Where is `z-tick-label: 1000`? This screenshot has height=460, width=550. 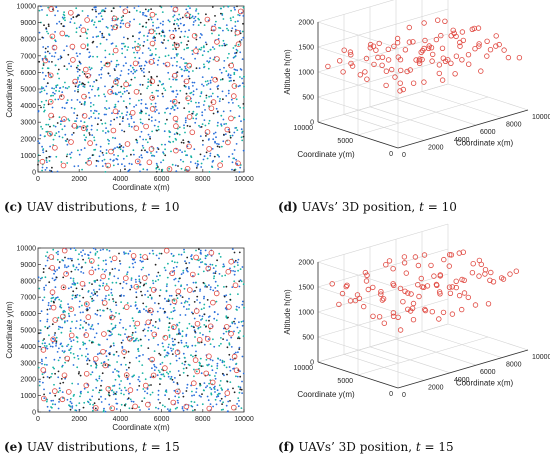
z-tick-label: 1000 is located at coordinates (306, 313).